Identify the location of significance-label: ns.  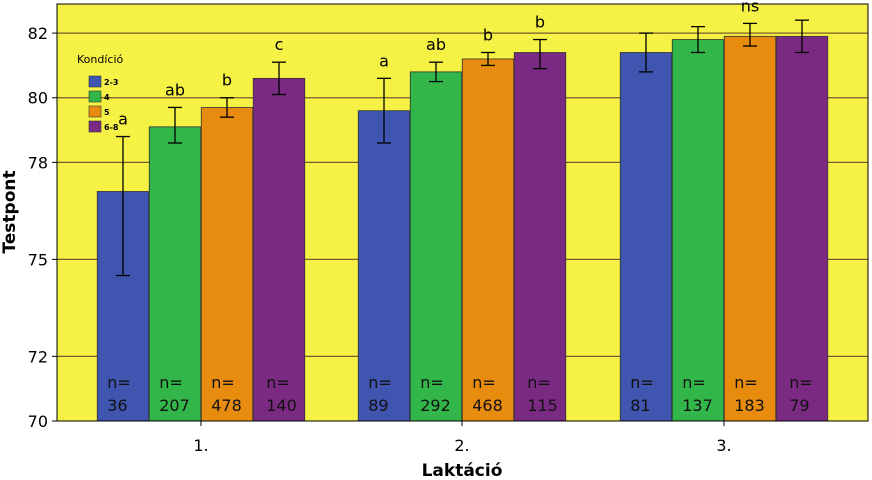
(750, 7).